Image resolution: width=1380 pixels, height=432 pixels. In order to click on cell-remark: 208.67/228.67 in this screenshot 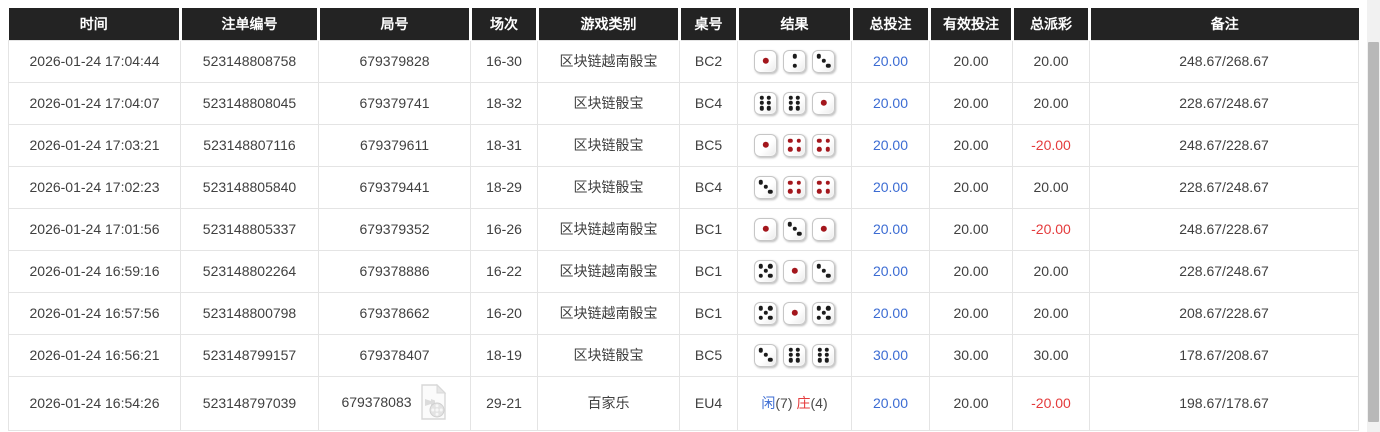, I will do `click(1224, 313)`.